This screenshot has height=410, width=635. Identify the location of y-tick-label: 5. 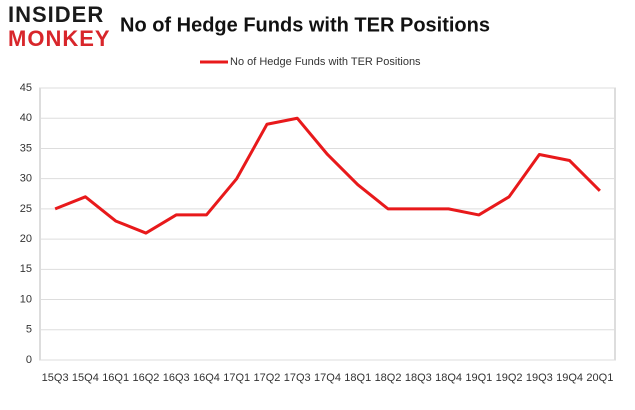
(29, 330).